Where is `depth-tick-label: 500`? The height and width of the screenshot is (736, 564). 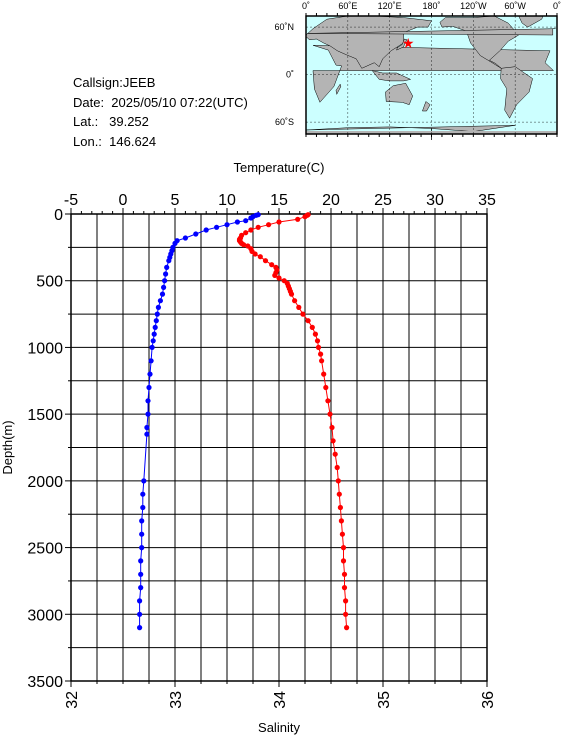
depth-tick-label: 500 is located at coordinates (49, 282).